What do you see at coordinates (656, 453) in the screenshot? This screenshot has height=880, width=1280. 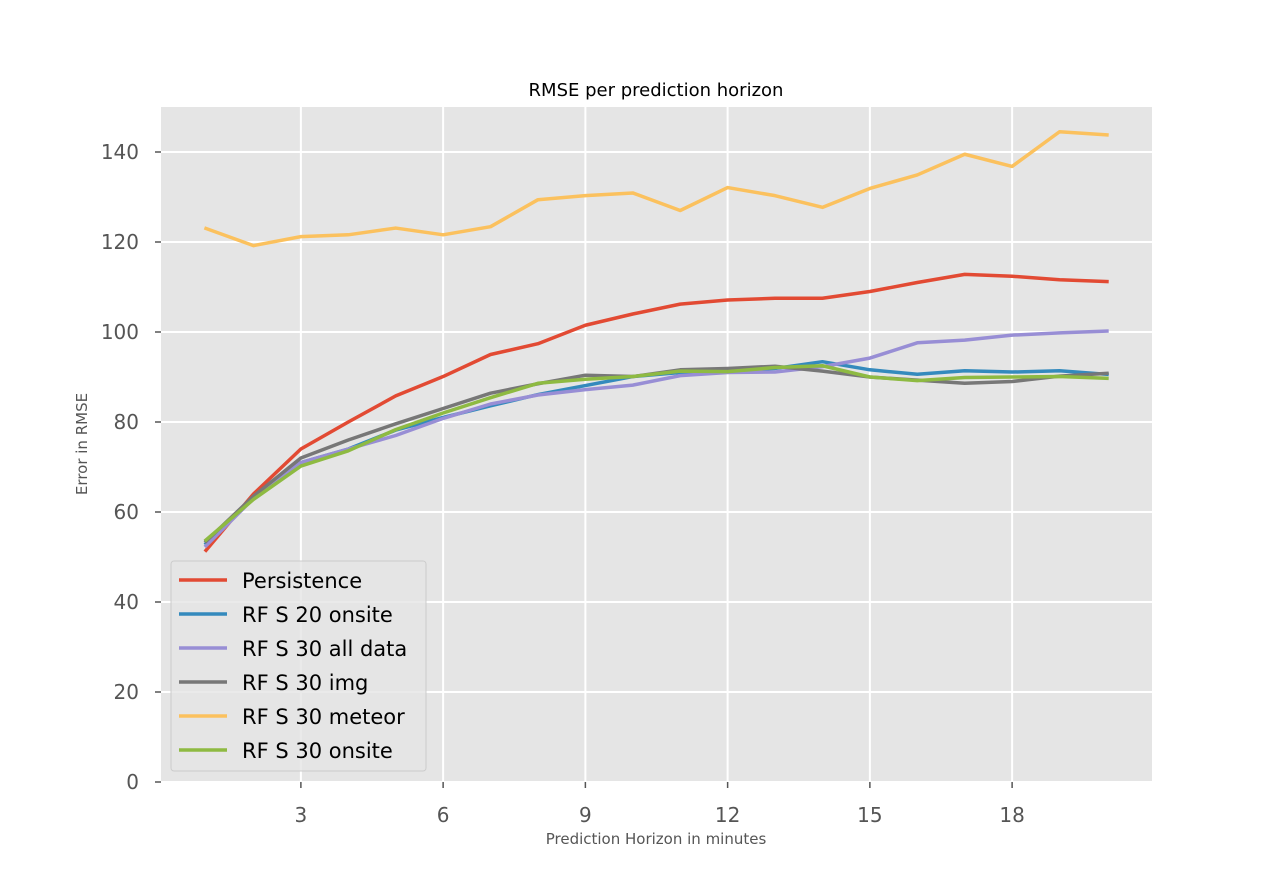 I see `series-line-rf-s-30-onsite` at bounding box center [656, 453].